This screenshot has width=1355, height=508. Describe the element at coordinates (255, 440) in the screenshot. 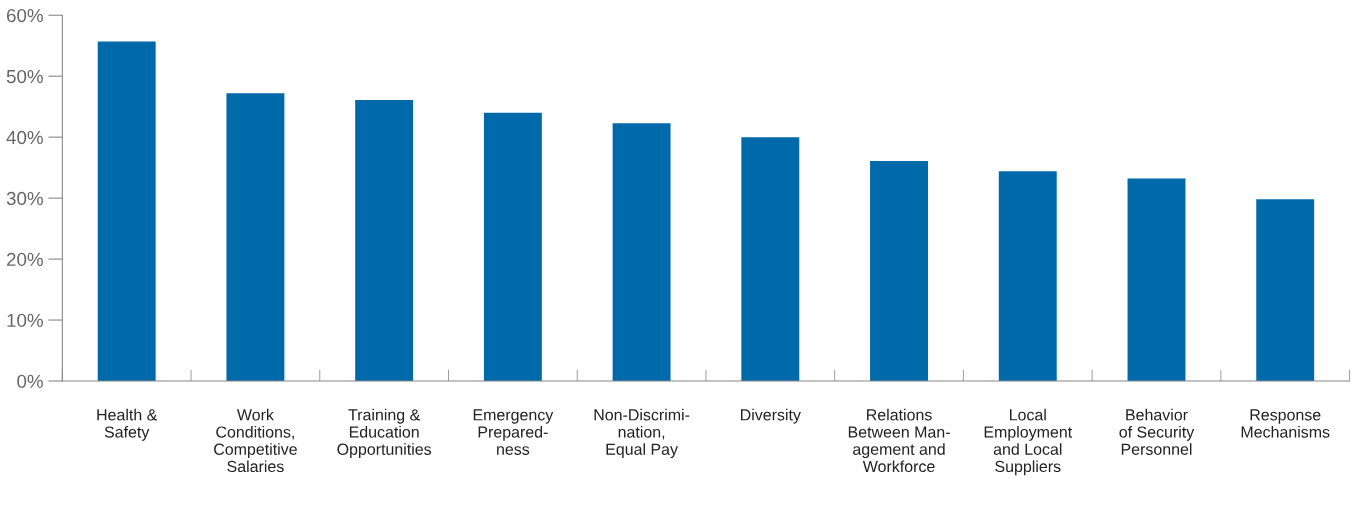

I see `x-tick-label: Work Conditions, Competitive Salaries` at that location.